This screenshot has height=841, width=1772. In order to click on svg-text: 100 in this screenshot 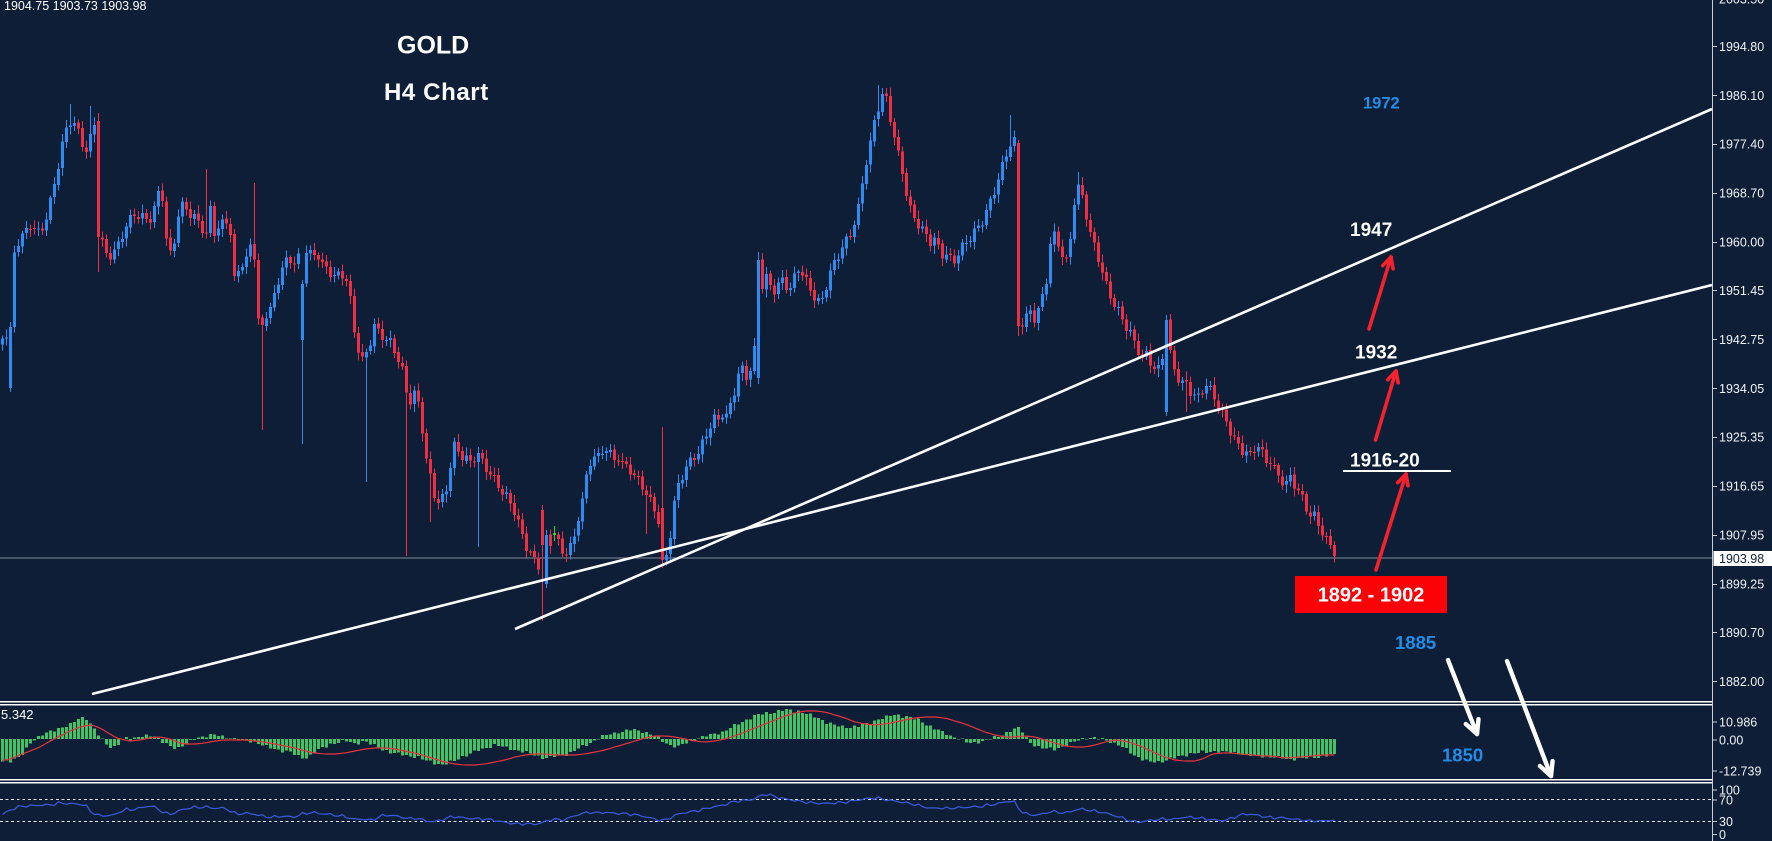, I will do `click(1729, 790)`.